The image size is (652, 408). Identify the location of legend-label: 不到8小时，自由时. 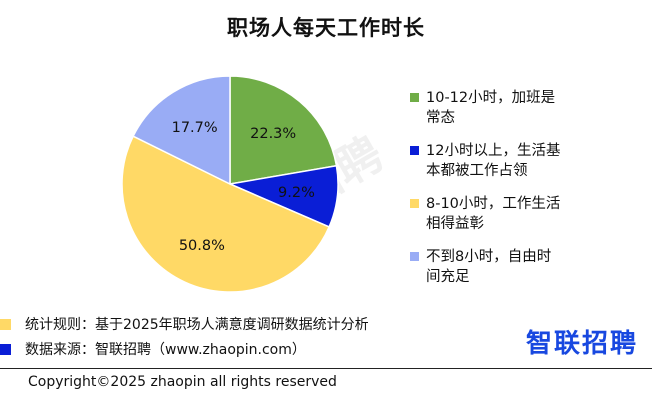
(489, 257).